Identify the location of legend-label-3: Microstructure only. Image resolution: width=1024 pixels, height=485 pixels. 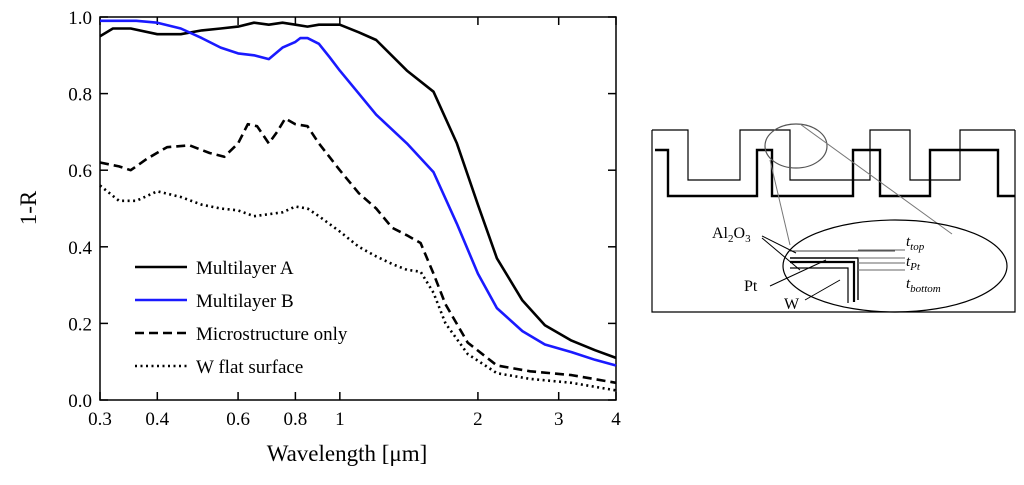
(272, 334).